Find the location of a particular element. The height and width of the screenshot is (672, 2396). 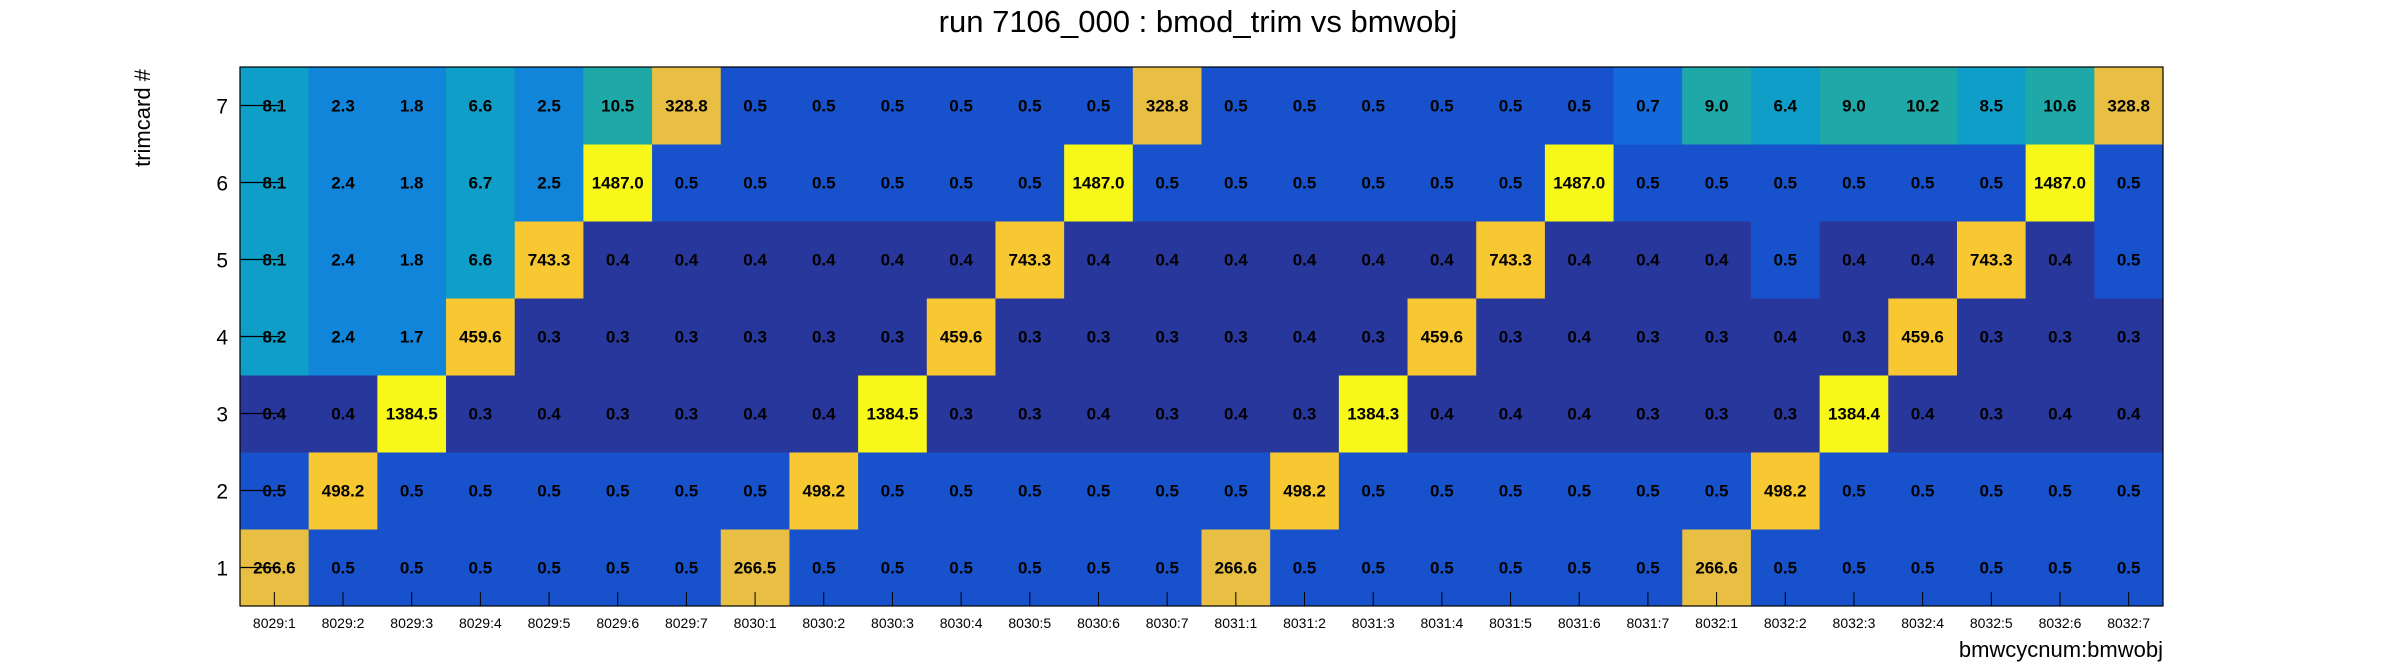

cell-value-label: 9.0 is located at coordinates (1717, 106).